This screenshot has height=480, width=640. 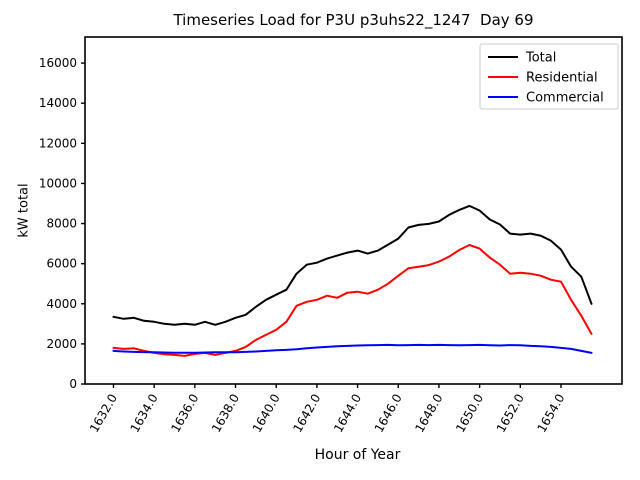 What do you see at coordinates (352, 348) in the screenshot?
I see `commercial-series-line` at bounding box center [352, 348].